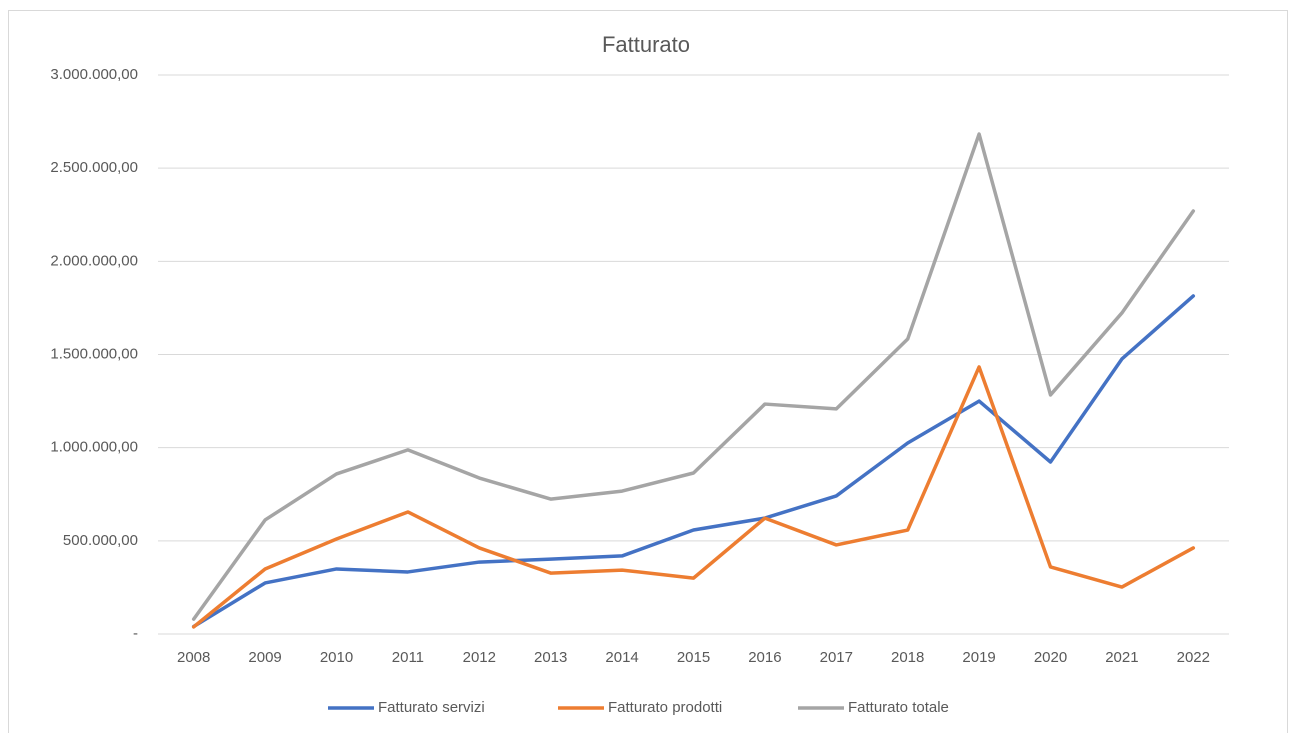  I want to click on y-tick-label: -, so click(135, 633).